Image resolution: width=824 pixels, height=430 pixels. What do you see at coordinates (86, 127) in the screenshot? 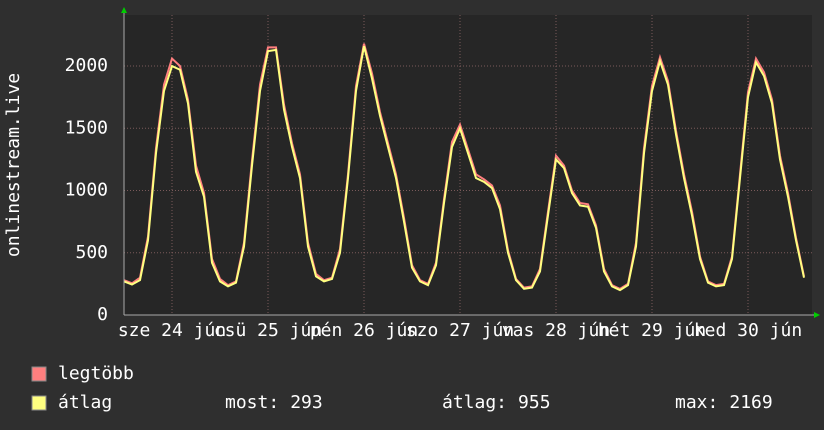
I see `y-tick-label: 1500` at bounding box center [86, 127].